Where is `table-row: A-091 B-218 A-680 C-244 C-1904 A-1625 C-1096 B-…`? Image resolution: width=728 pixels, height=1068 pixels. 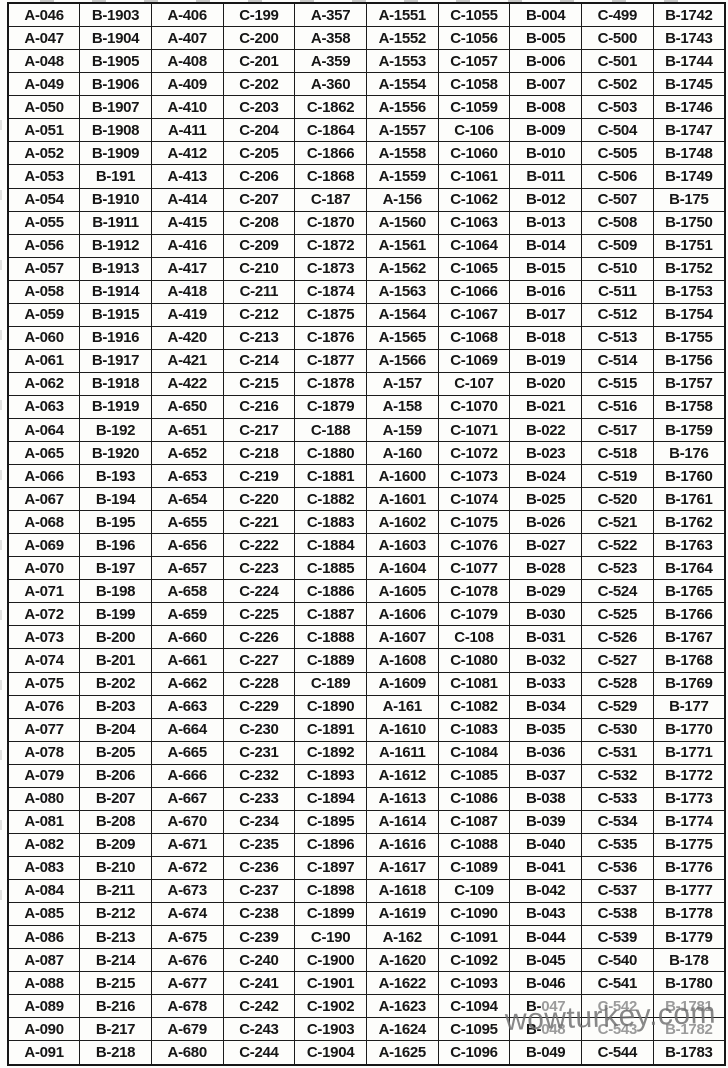
table-row: A-091 B-218 A-680 C-244 C-1904 A-1625 C-1096 B-… is located at coordinates (366, 1053).